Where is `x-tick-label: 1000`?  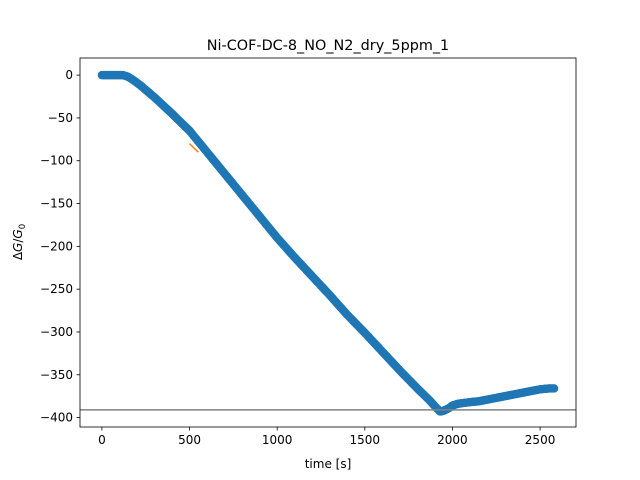 x-tick-label: 1000 is located at coordinates (277, 440).